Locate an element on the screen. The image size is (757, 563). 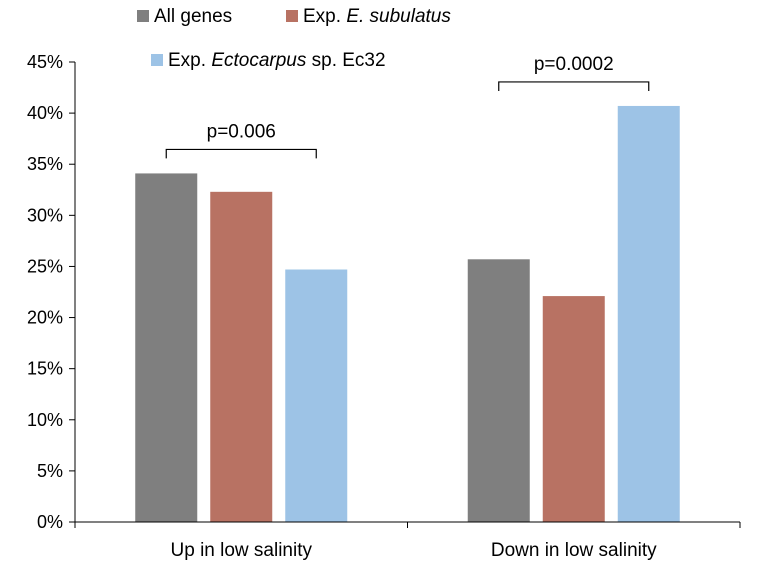
y-tick-label: 10% is located at coordinates (45, 420).